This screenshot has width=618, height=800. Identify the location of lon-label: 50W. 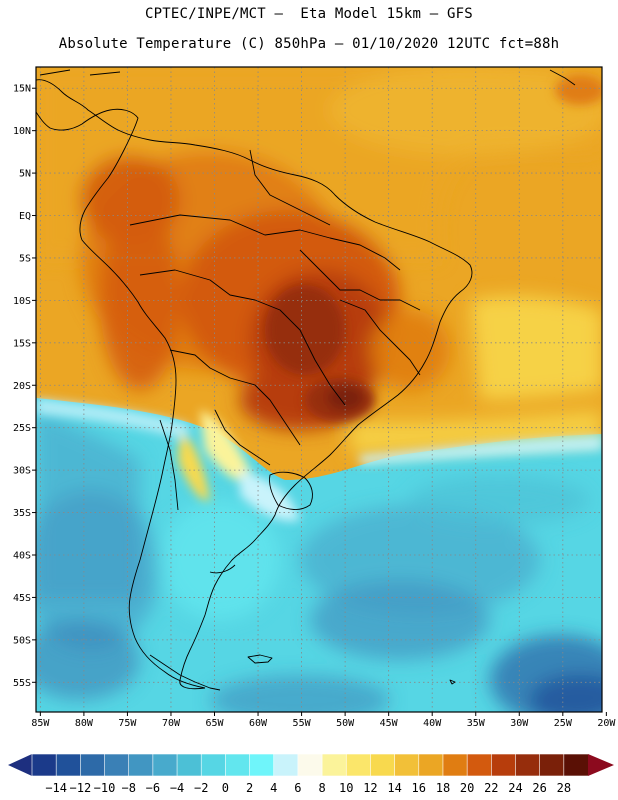
(345, 723).